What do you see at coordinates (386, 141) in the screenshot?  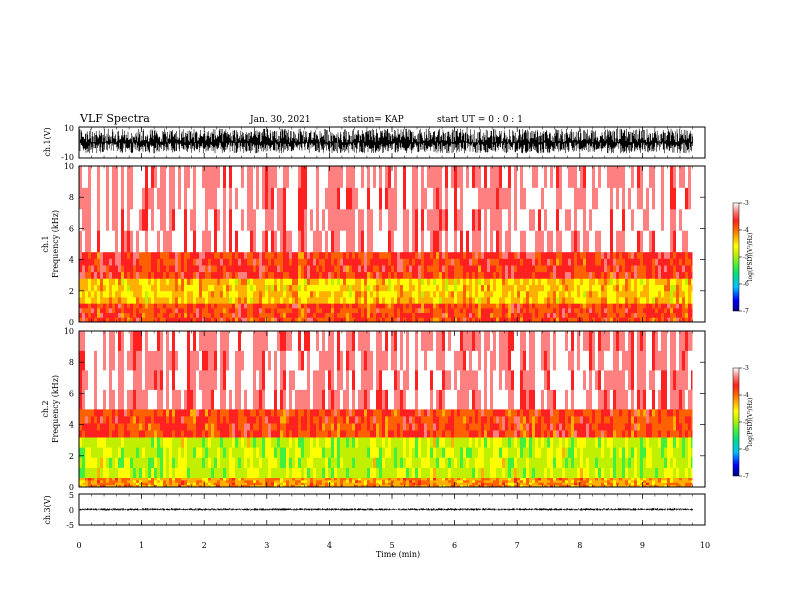 I see `ch1-waveform-trace` at bounding box center [386, 141].